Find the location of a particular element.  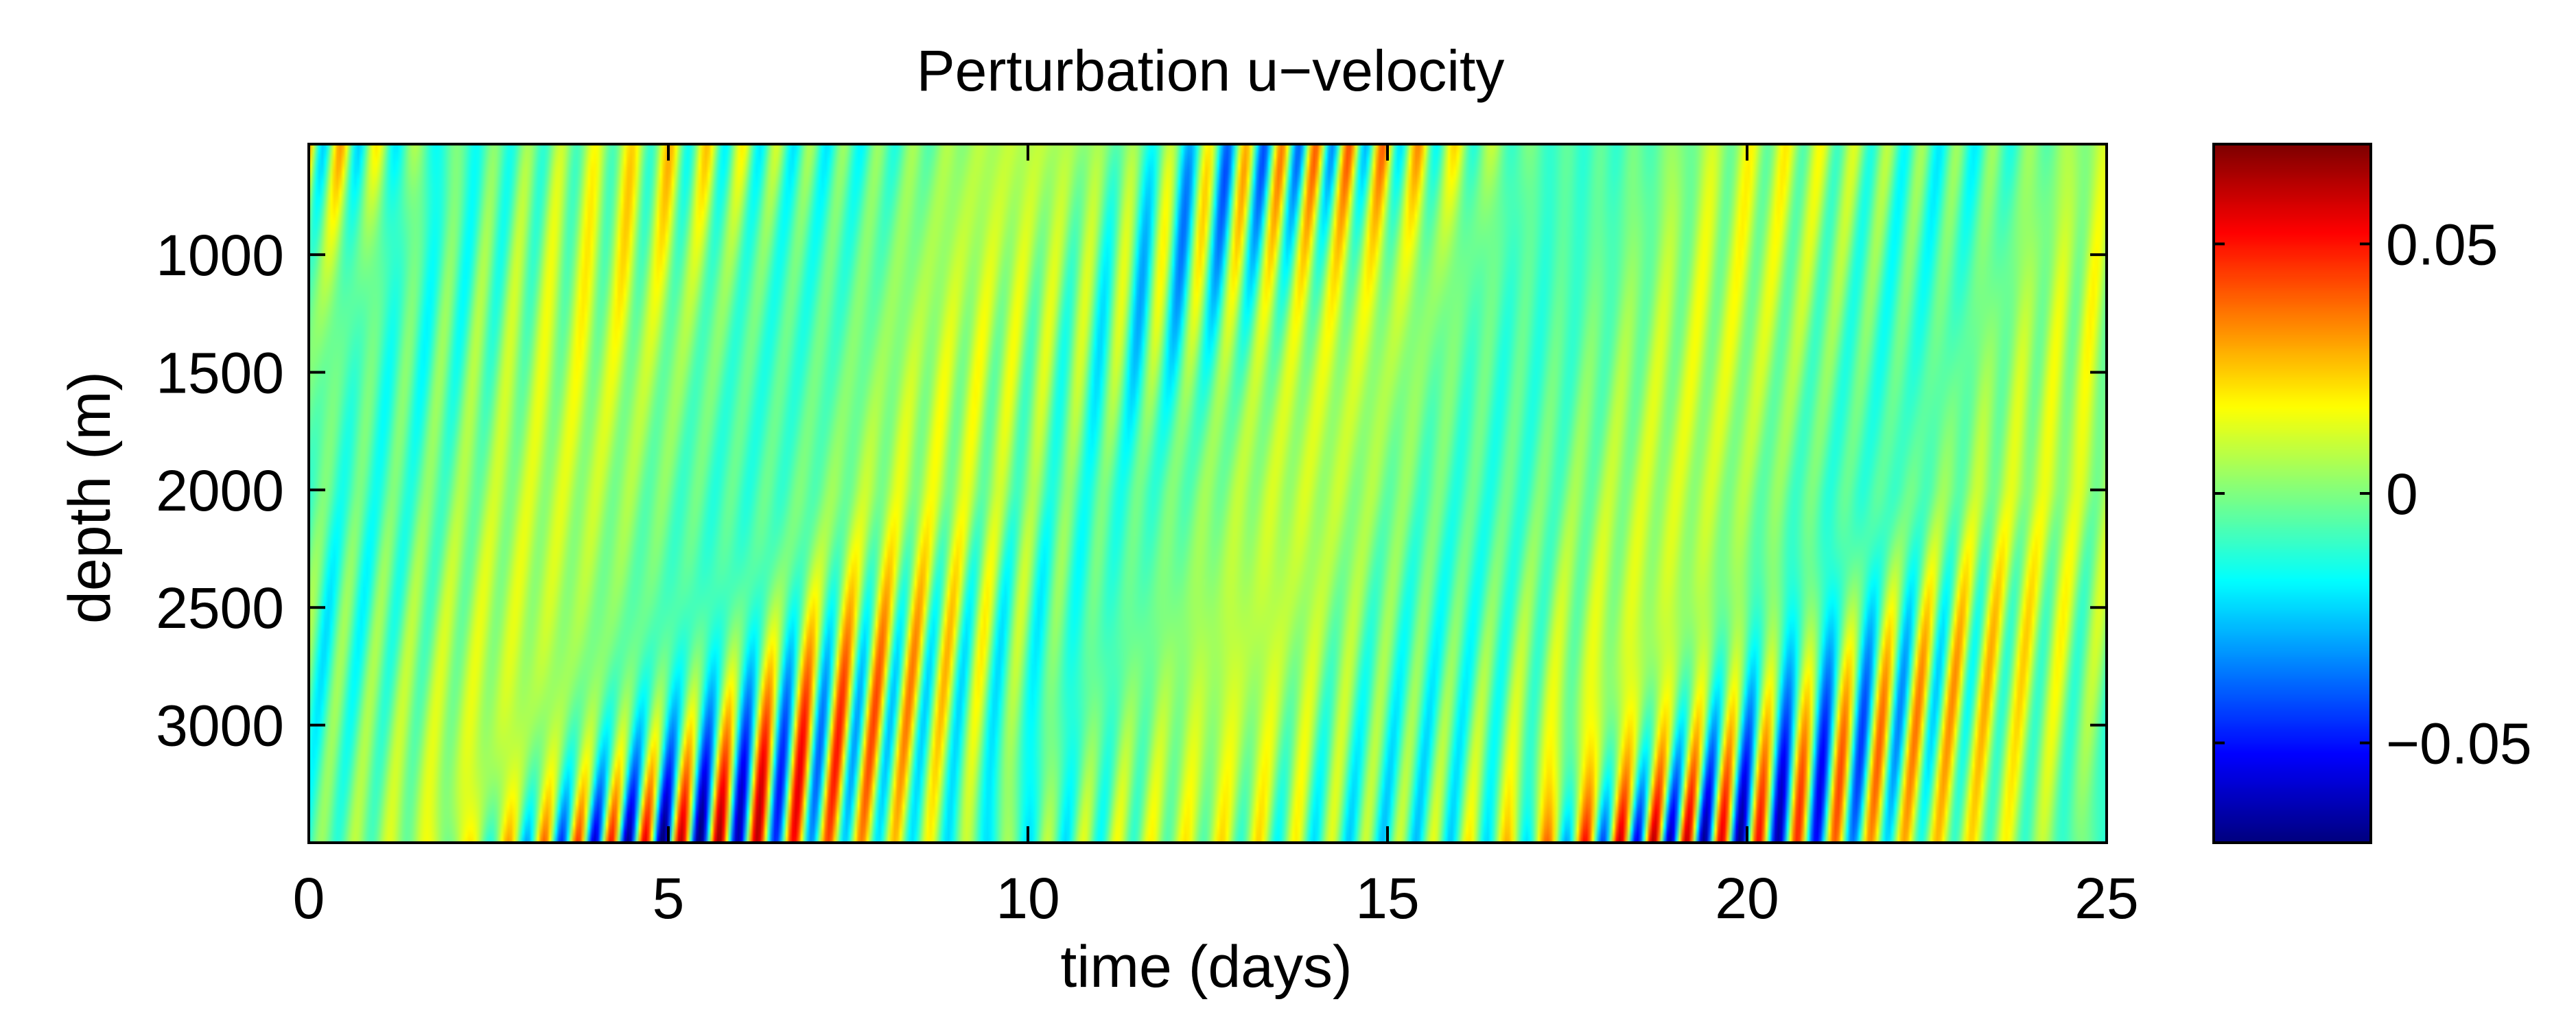

y-tick-label: 1000 is located at coordinates (220, 255).